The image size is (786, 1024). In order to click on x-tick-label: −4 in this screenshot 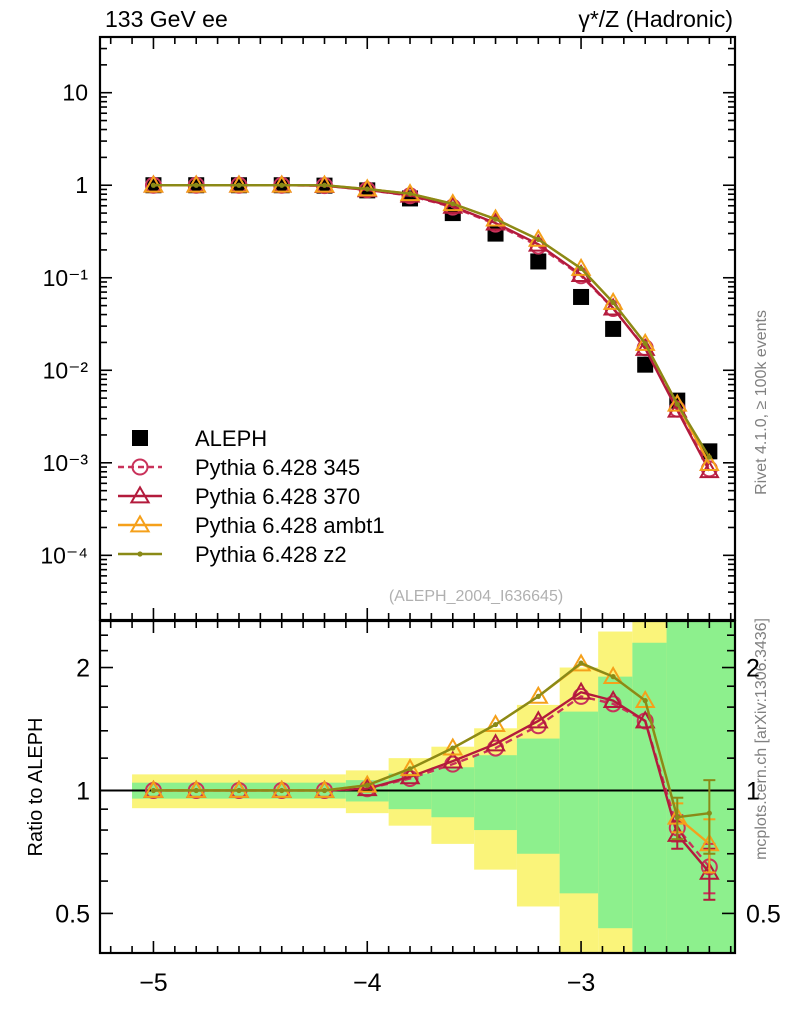, I will do `click(367, 983)`.